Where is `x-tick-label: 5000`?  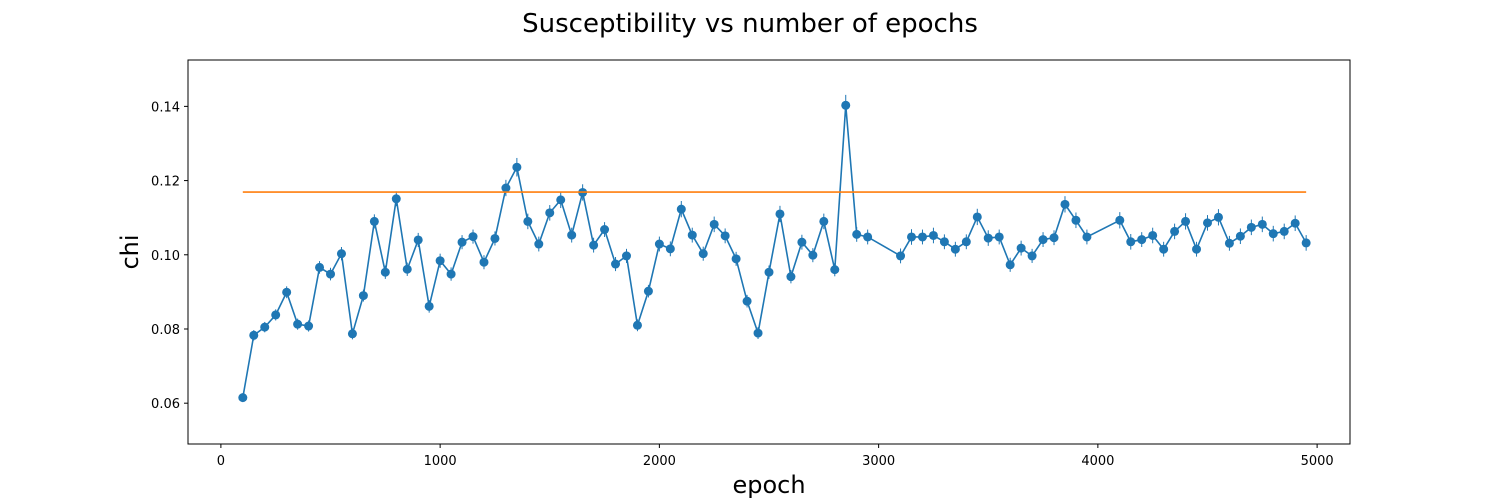 x-tick-label: 5000 is located at coordinates (1317, 461).